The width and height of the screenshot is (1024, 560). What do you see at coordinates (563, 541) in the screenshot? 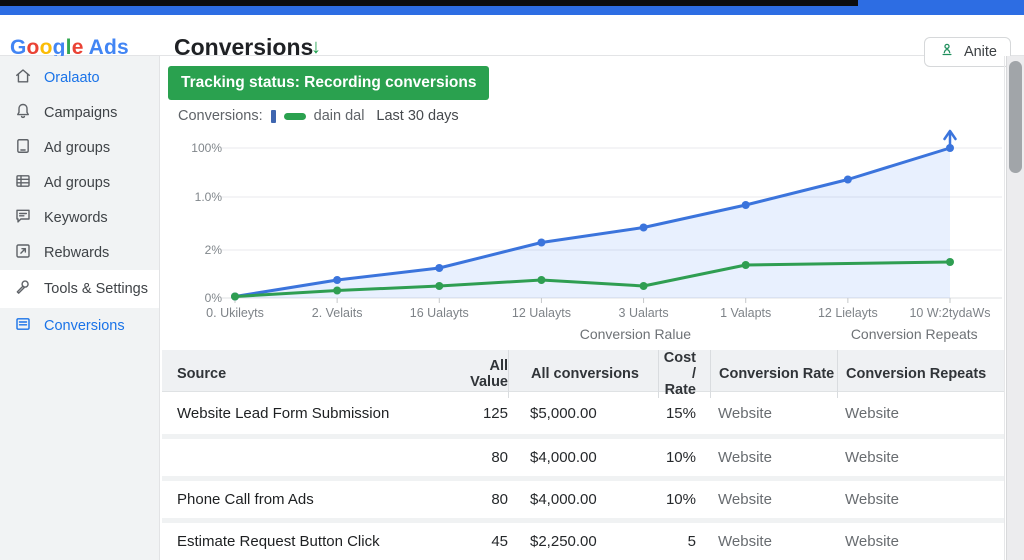
I see `table-cell: $2,250.00` at bounding box center [563, 541].